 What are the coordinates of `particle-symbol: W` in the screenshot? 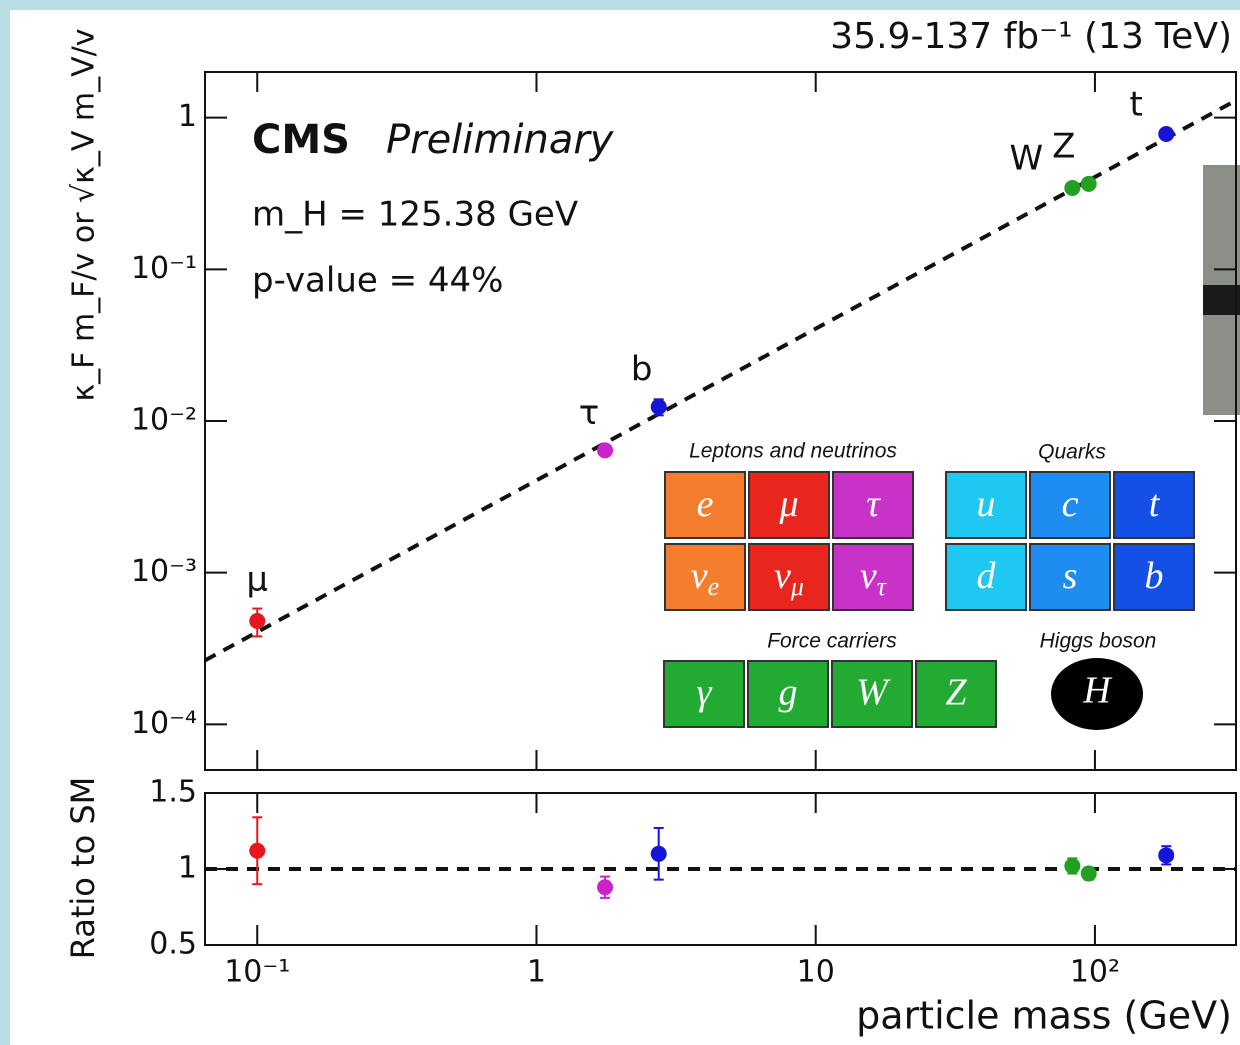 It's located at (873, 693).